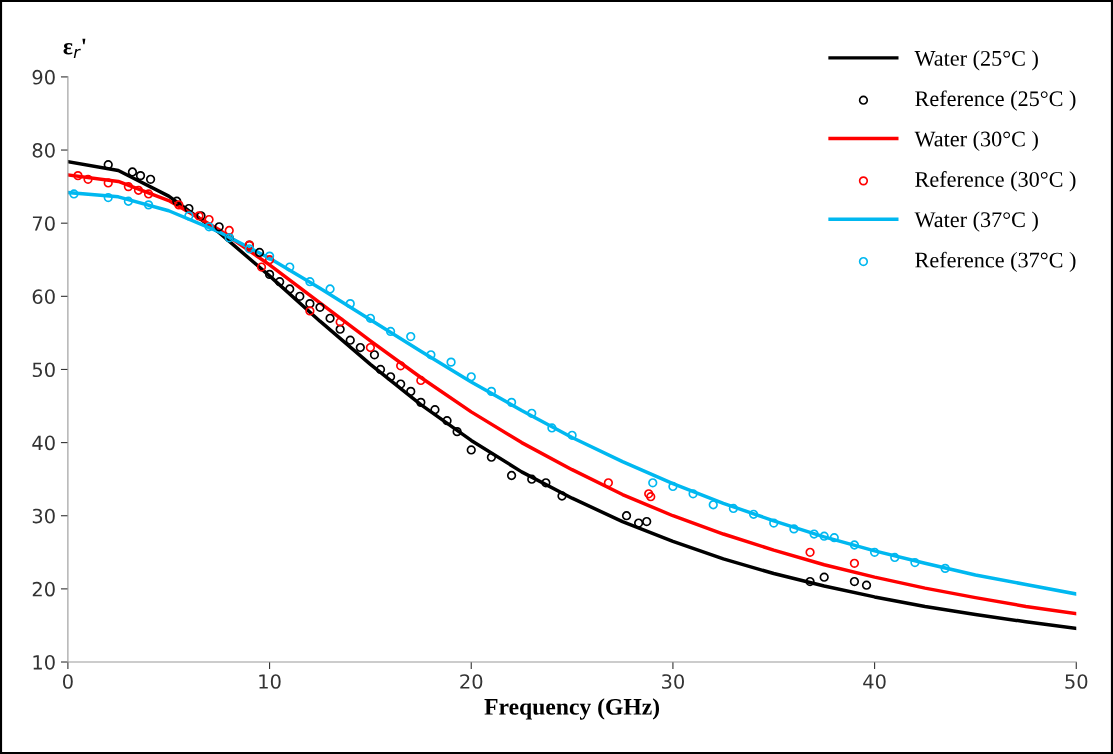 The image size is (1113, 754). Describe the element at coordinates (43, 77) in the screenshot. I see `y-tick-label: 90` at that location.